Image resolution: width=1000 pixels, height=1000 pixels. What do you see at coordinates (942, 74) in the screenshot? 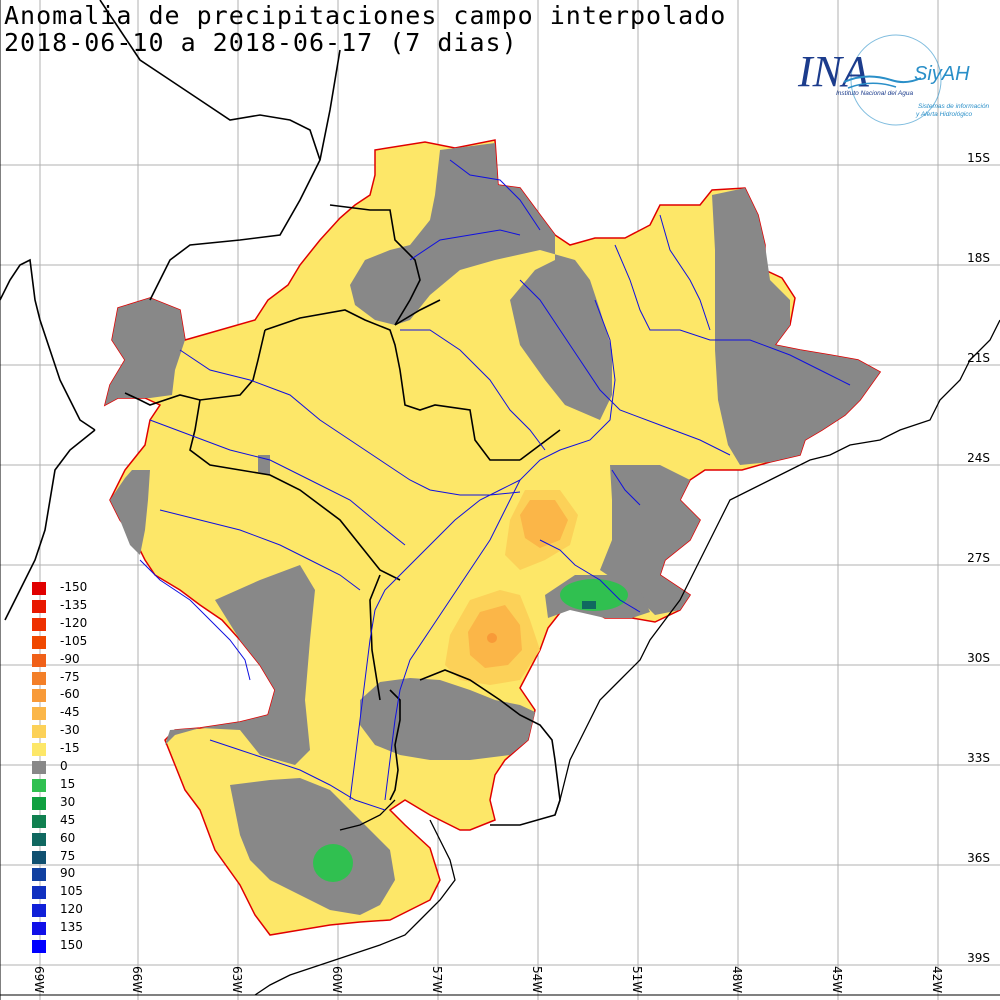
I see `logo-brand: SiyAH` at bounding box center [942, 74].